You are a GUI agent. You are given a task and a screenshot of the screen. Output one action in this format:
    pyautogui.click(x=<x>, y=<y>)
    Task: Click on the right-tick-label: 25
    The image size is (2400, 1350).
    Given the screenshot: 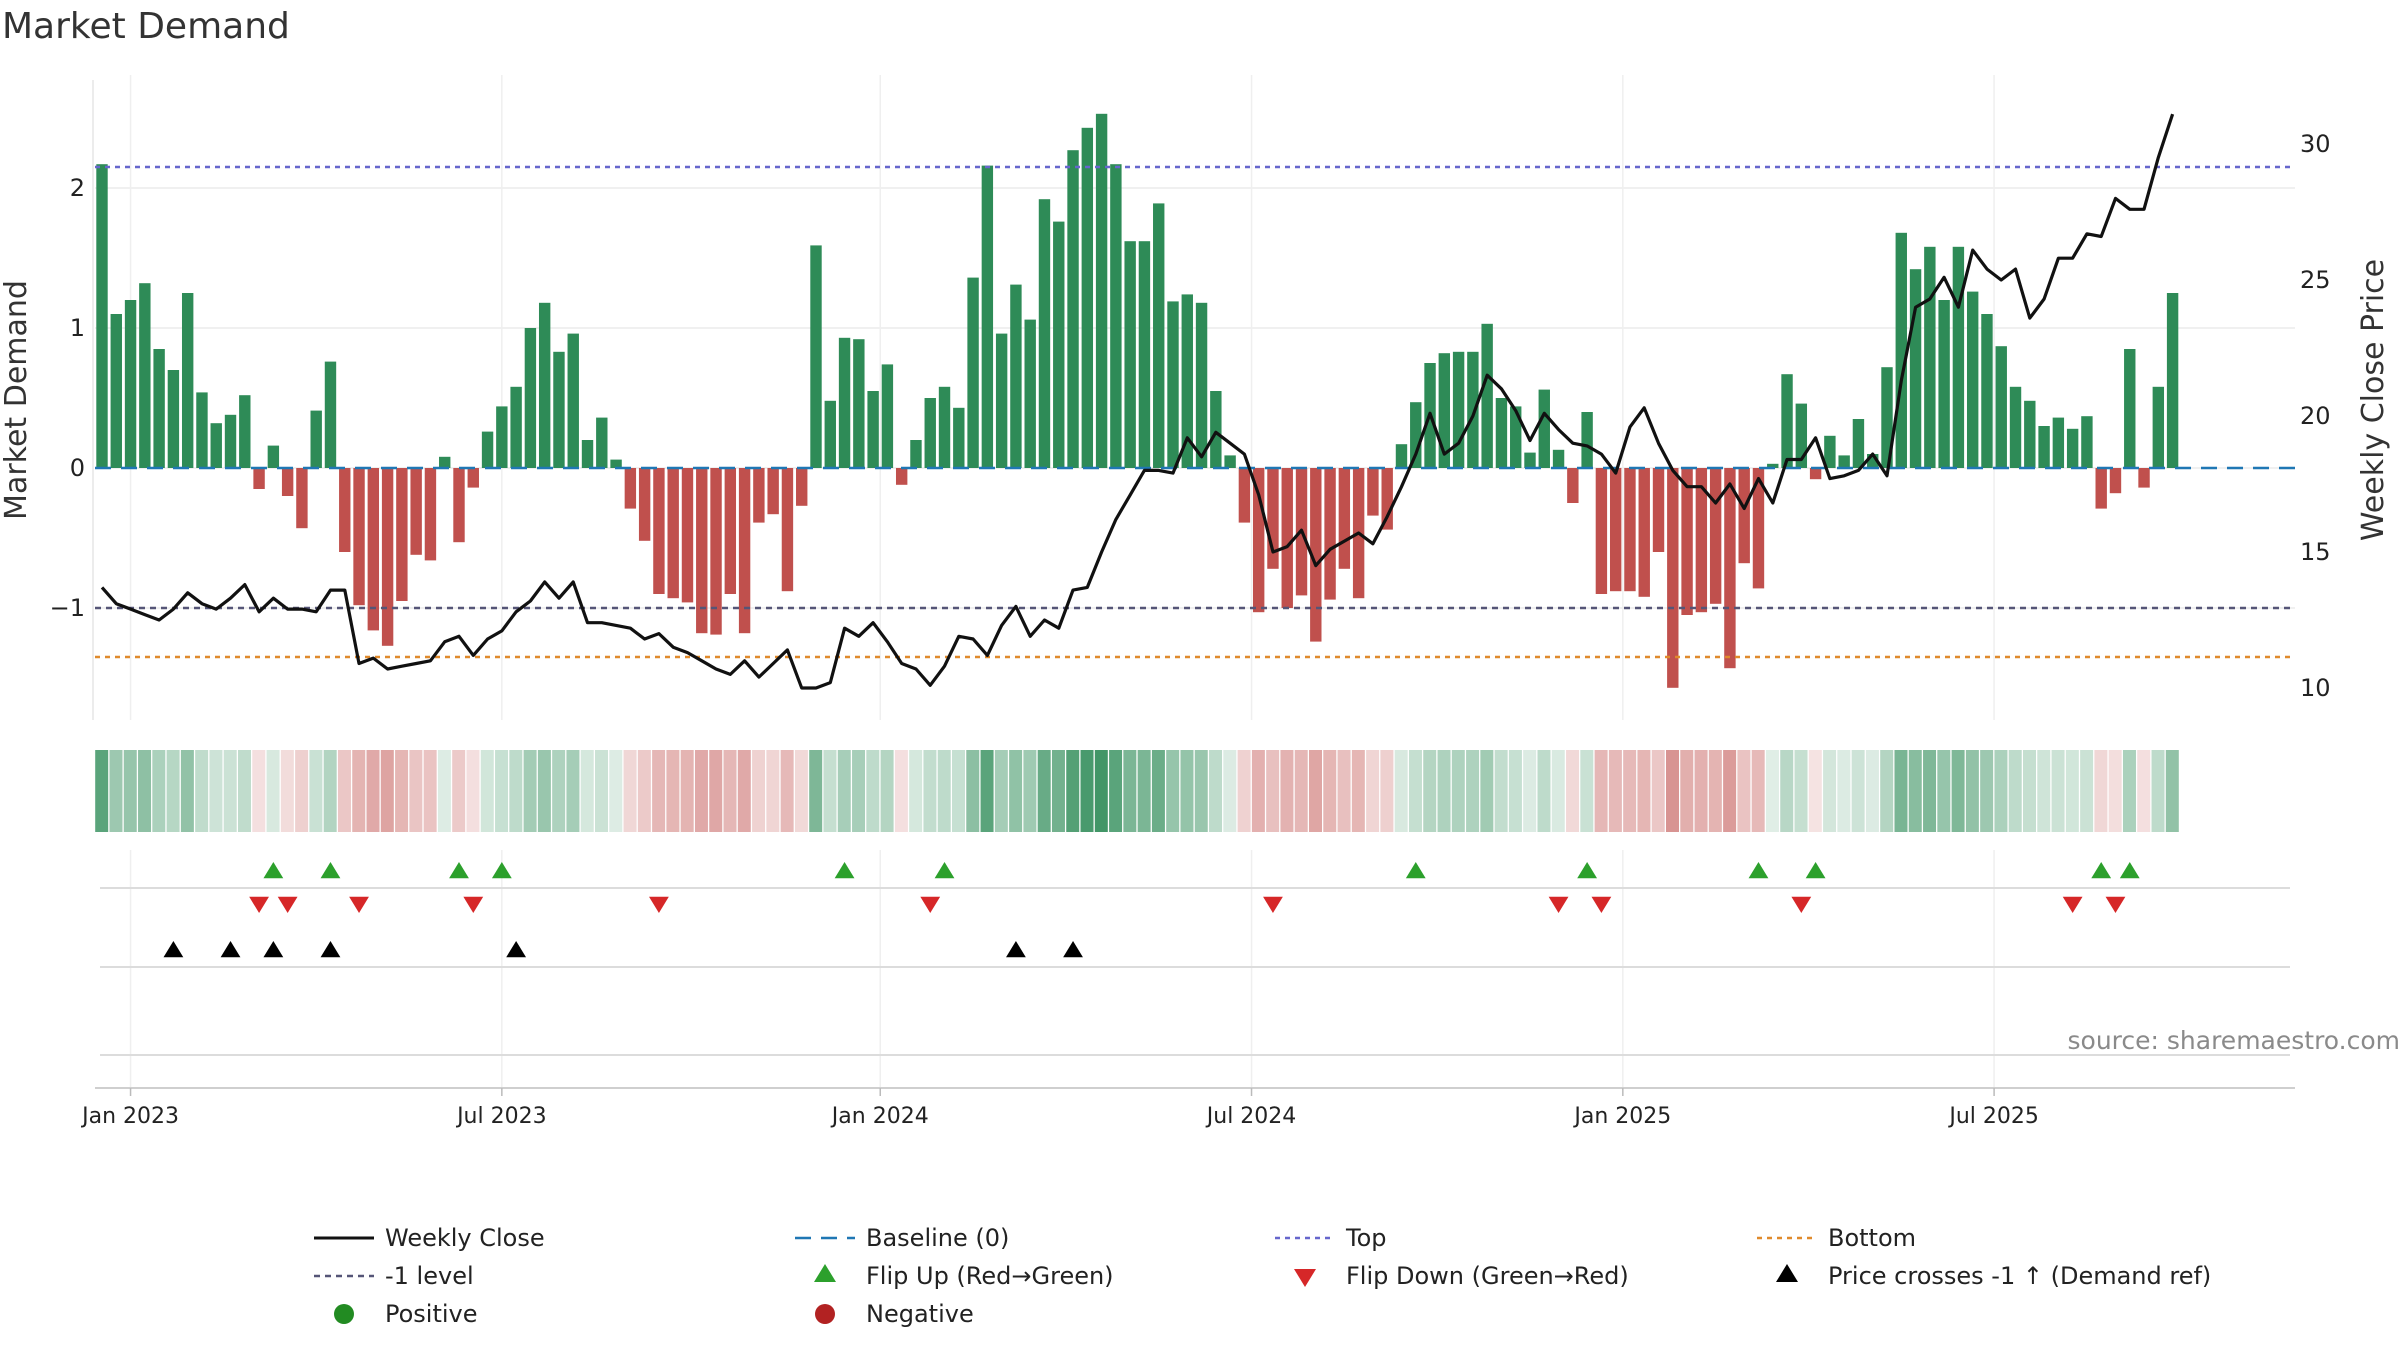 What is the action you would take?
    pyautogui.click(x=2315, y=280)
    